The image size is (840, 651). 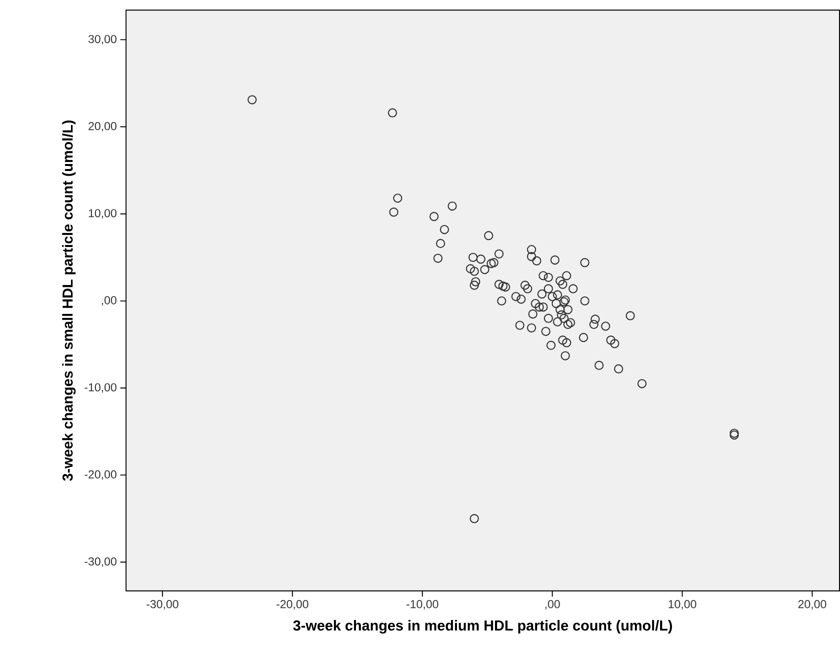 What do you see at coordinates (100, 562) in the screenshot?
I see `y-tick-label: -30,00` at bounding box center [100, 562].